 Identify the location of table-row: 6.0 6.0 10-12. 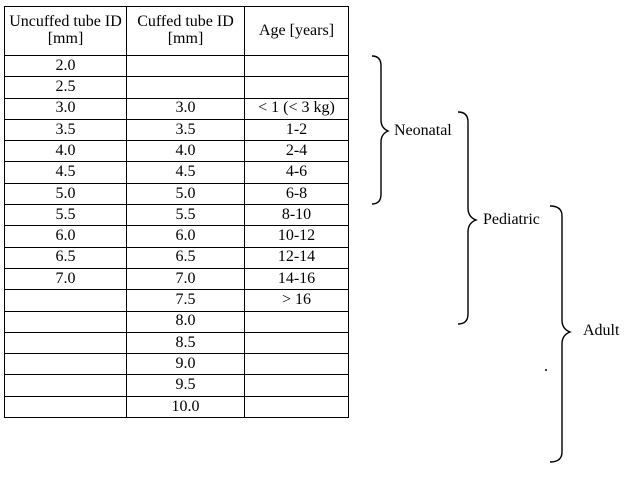
(176, 236).